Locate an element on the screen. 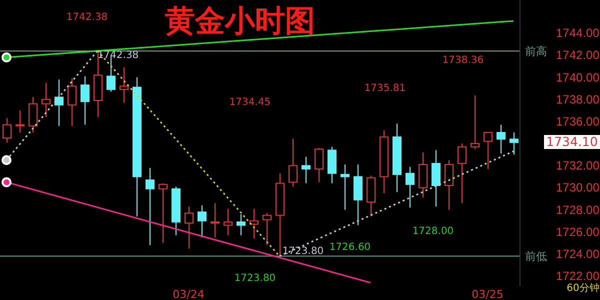 The width and height of the screenshot is (600, 300). x-tick-label: 03/25 is located at coordinates (488, 294).